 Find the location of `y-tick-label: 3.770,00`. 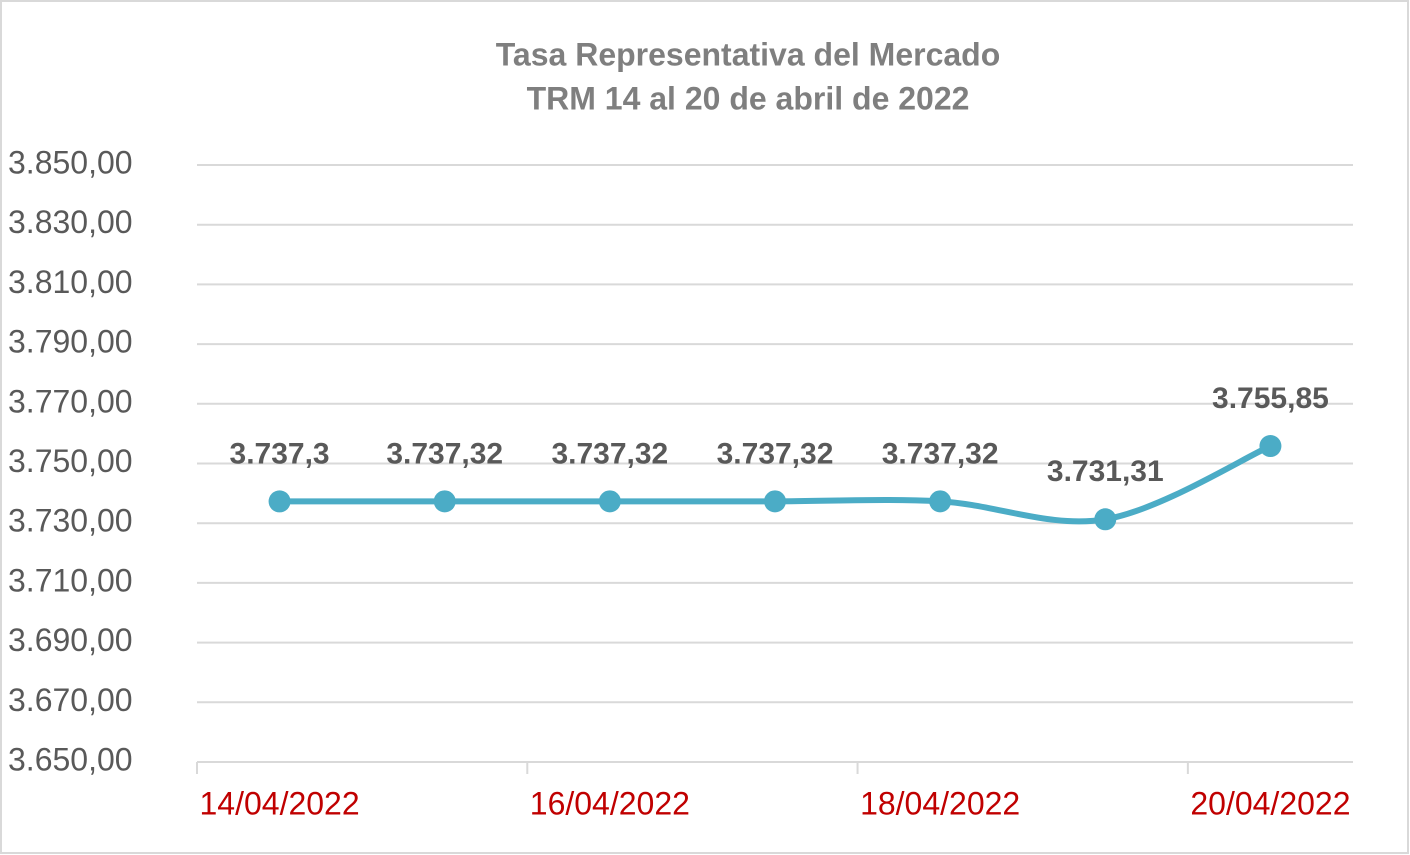

y-tick-label: 3.770,00 is located at coordinates (70, 401).